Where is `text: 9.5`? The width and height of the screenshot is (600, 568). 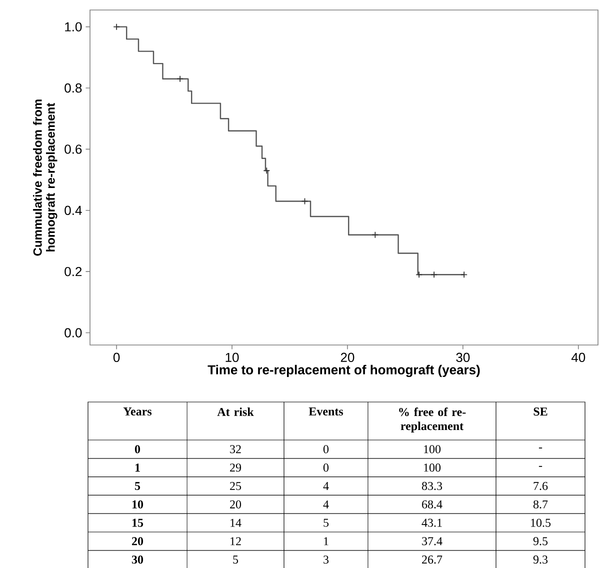 text: 9.5 is located at coordinates (540, 541).